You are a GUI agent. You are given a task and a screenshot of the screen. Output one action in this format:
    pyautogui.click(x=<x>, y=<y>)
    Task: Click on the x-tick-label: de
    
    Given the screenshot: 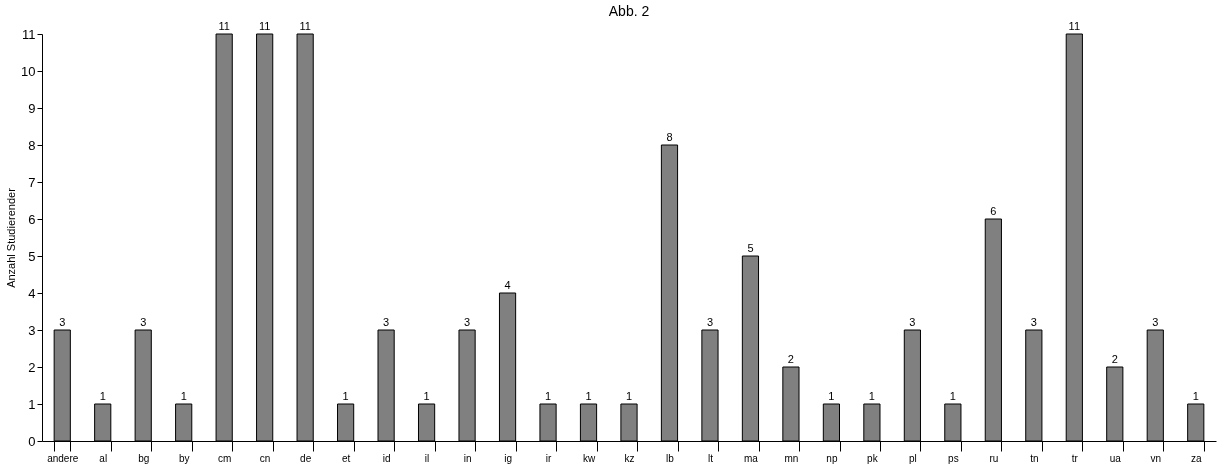 What is the action you would take?
    pyautogui.click(x=306, y=458)
    